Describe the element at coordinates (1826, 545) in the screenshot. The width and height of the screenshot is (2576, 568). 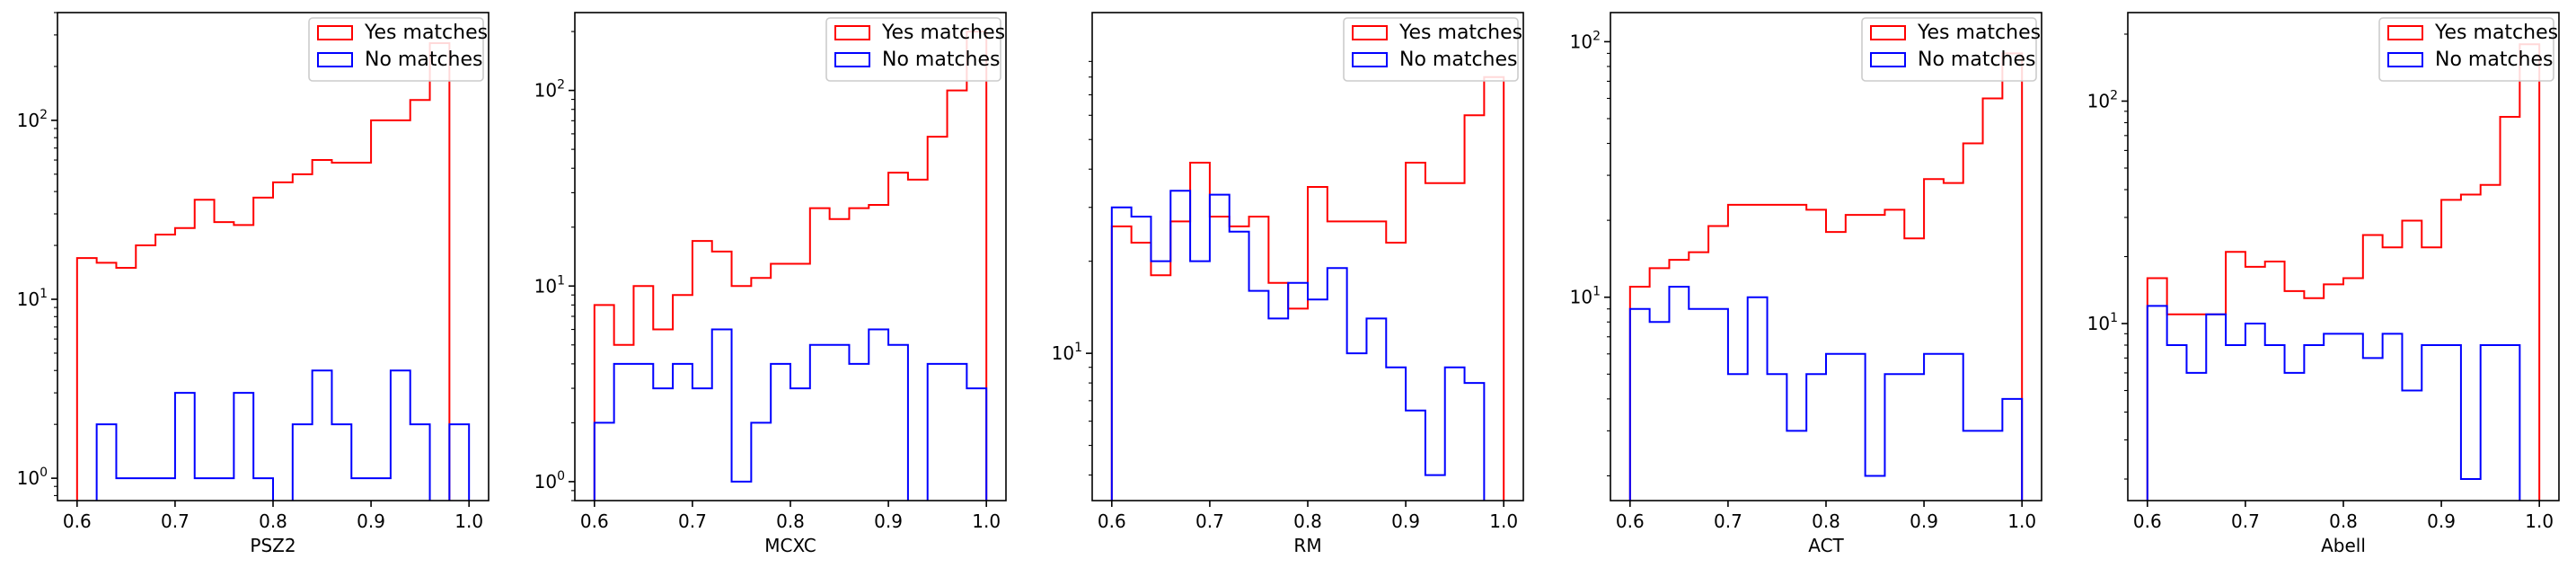
I see `x-axis-label: ACT` at that location.